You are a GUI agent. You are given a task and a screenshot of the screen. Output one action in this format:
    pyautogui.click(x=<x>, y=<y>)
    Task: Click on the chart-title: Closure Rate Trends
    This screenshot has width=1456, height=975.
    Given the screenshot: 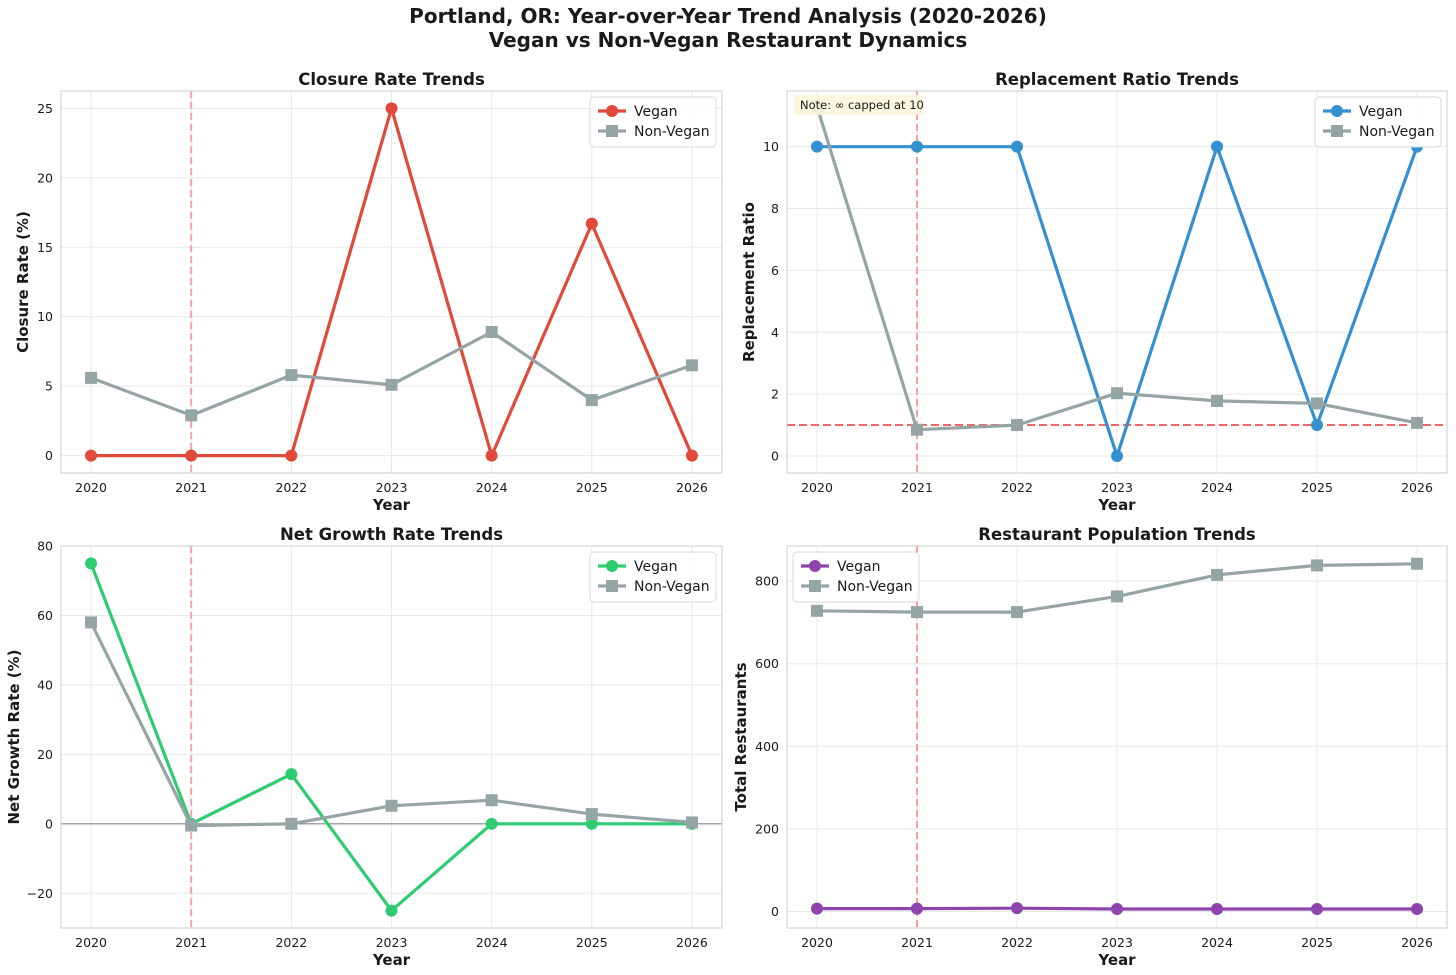 What is the action you would take?
    pyautogui.click(x=391, y=79)
    